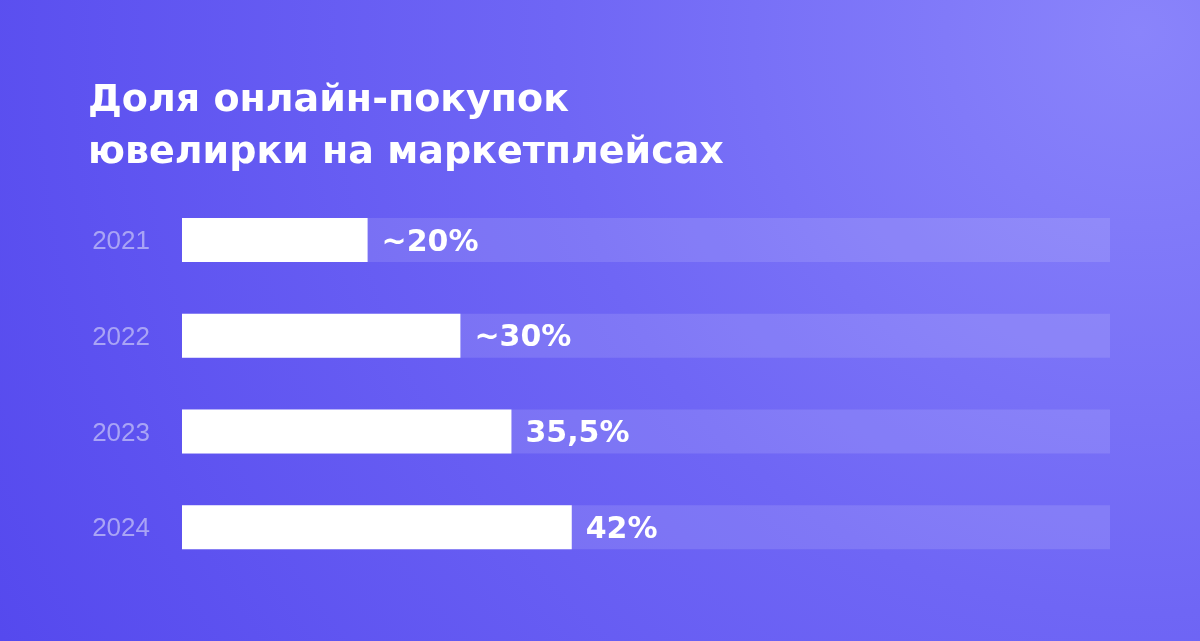 Image resolution: width=1200 pixels, height=641 pixels. I want to click on y-tick-label: 2022, so click(121, 335).